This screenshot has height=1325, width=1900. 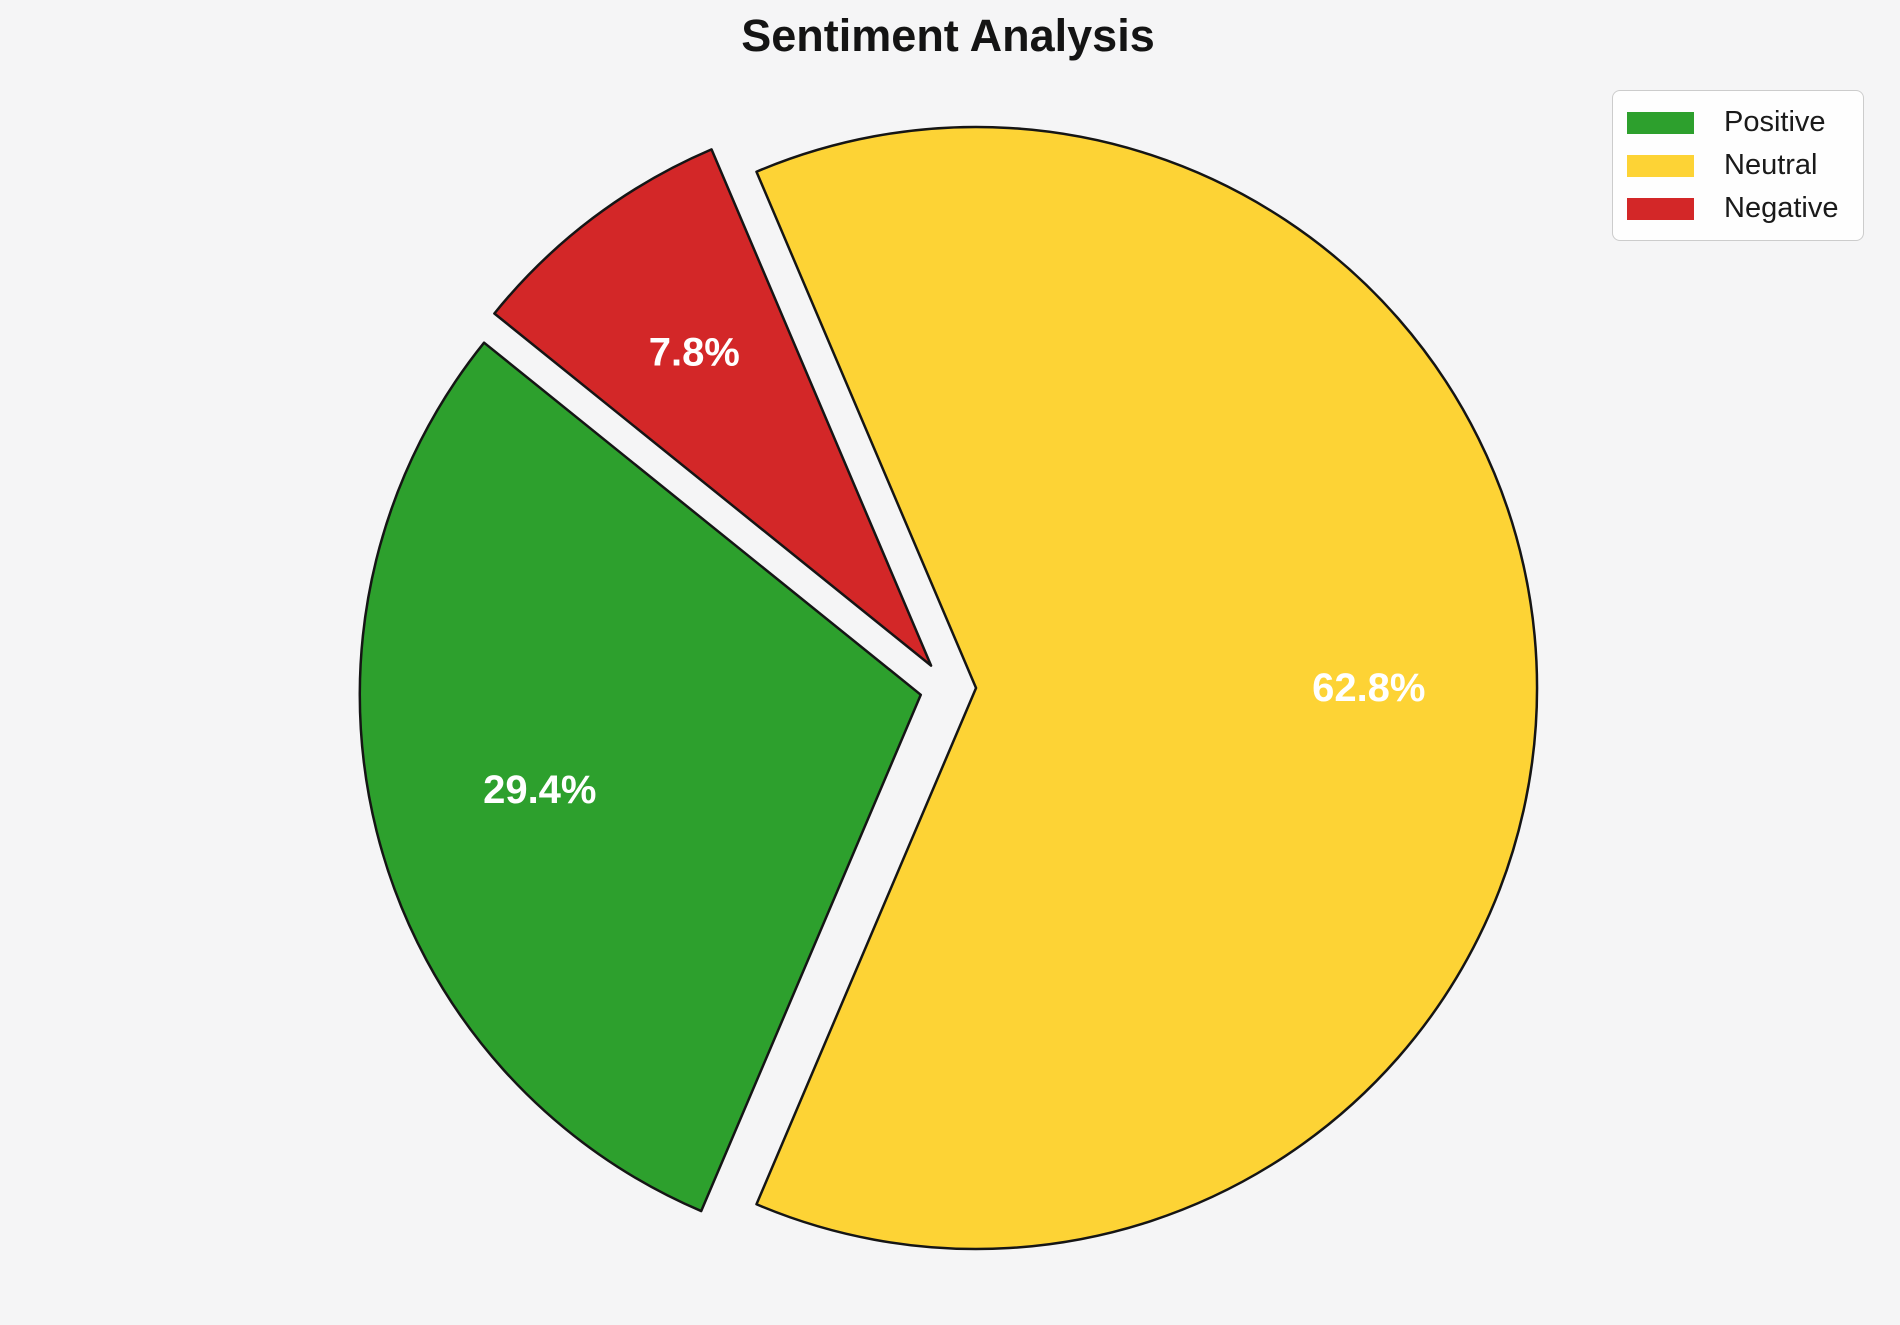 What do you see at coordinates (948, 35) in the screenshot?
I see `chart-title: Sentiment Analysis` at bounding box center [948, 35].